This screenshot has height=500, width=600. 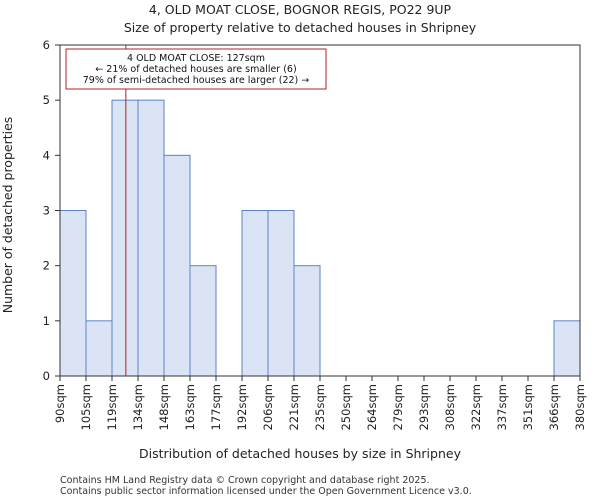 I want to click on bar-366sqm, so click(x=567, y=348).